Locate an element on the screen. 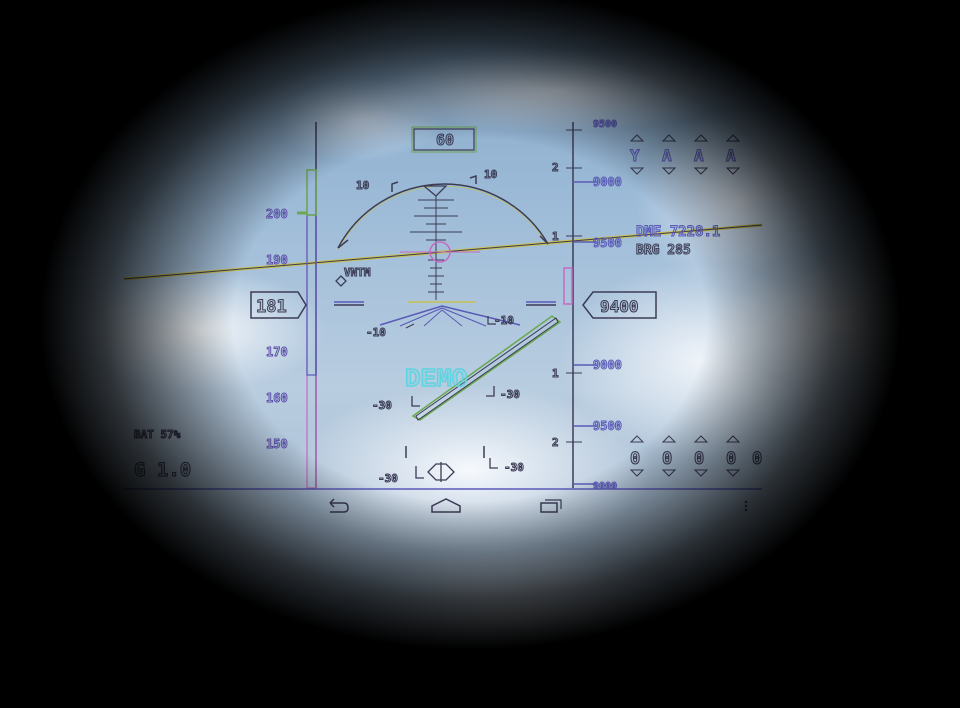  airspeed-tick-label: 160 is located at coordinates (277, 398).